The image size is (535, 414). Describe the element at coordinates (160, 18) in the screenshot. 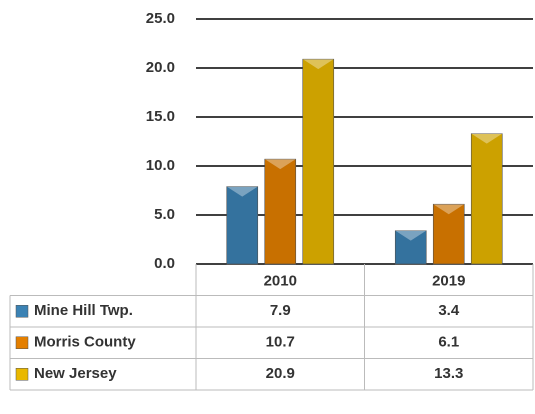

I see `y-tick-label: 25.0` at that location.